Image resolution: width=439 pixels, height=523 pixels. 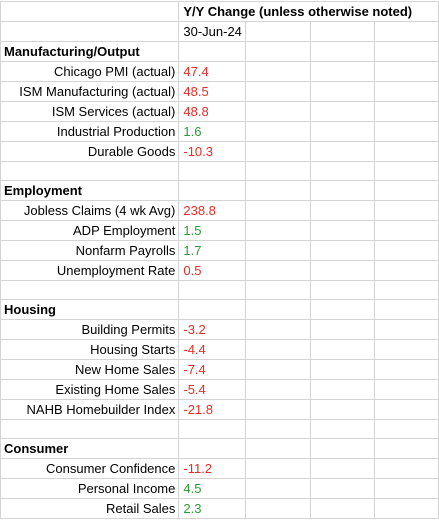 What do you see at coordinates (90, 91) in the screenshot?
I see `indicator-label: ISM Manufacturing (actual)` at bounding box center [90, 91].